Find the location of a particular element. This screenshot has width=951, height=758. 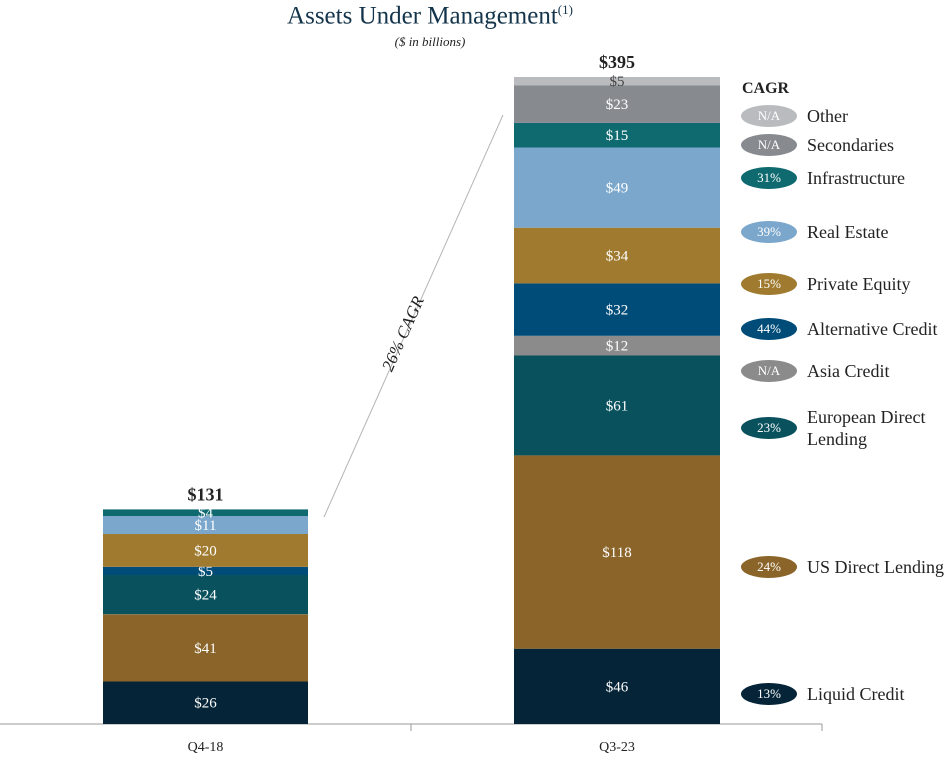

data-label: $26 is located at coordinates (205, 704).